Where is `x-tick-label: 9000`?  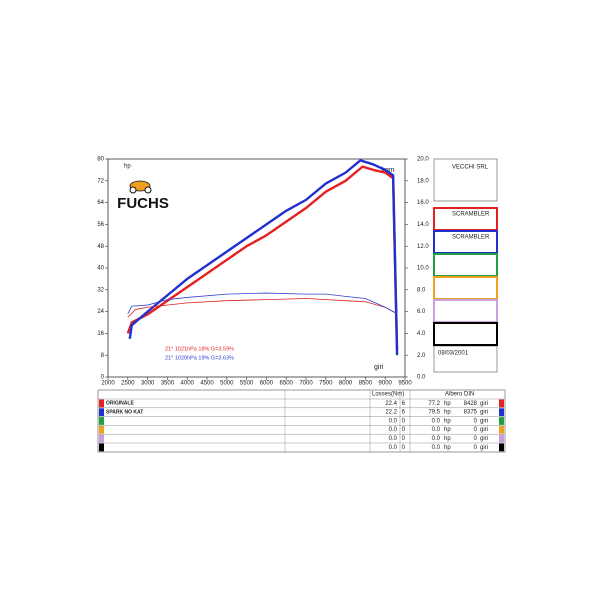 x-tick-label: 9000 is located at coordinates (386, 384).